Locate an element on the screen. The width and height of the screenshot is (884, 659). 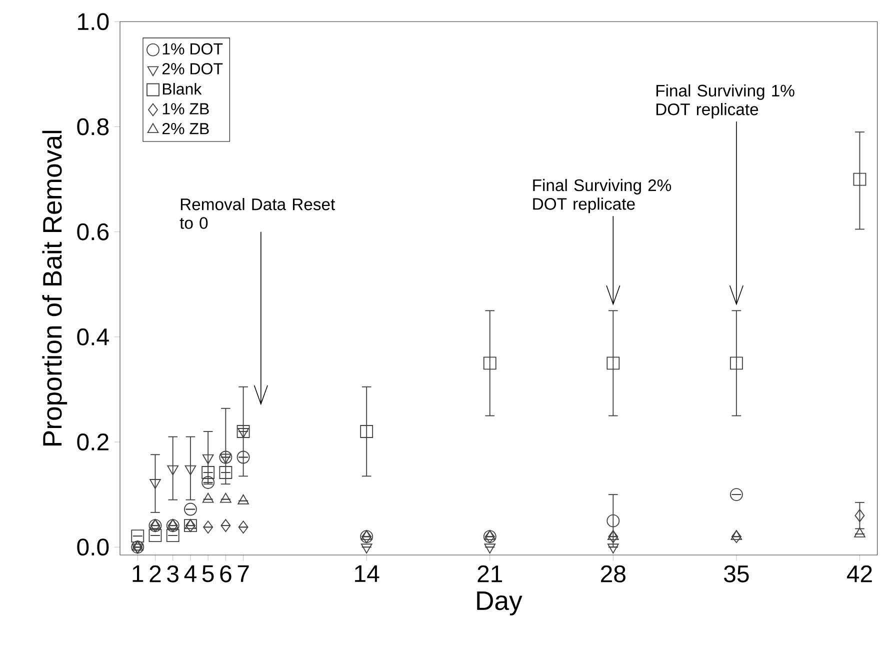
x-tick-label: 3 is located at coordinates (172, 573).